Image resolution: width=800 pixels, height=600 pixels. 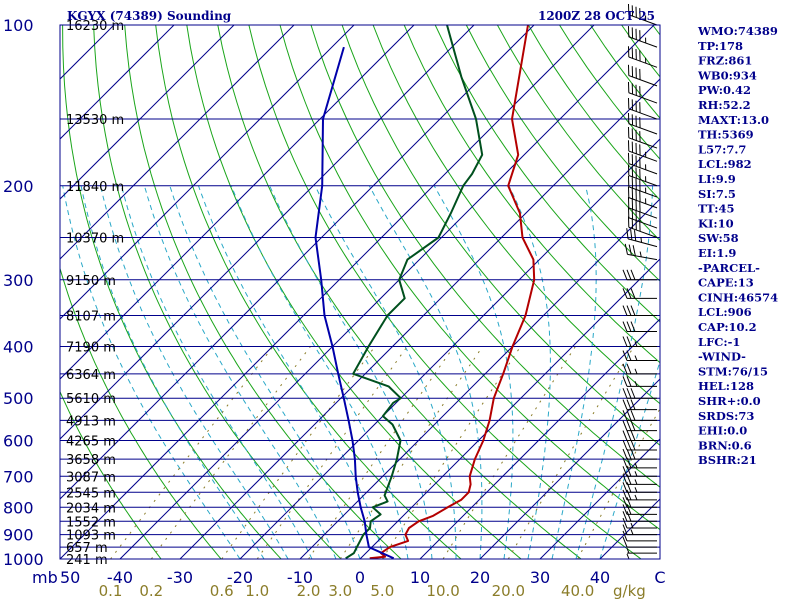 What do you see at coordinates (18, 476) in the screenshot?
I see `pressure-tick-label: 700` at bounding box center [18, 476].